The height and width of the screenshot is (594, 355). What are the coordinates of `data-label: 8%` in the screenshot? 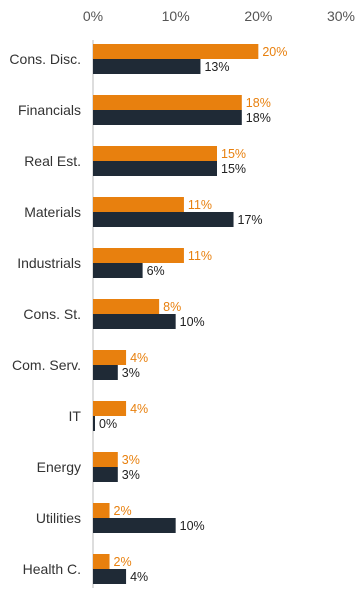 It's located at (172, 307).